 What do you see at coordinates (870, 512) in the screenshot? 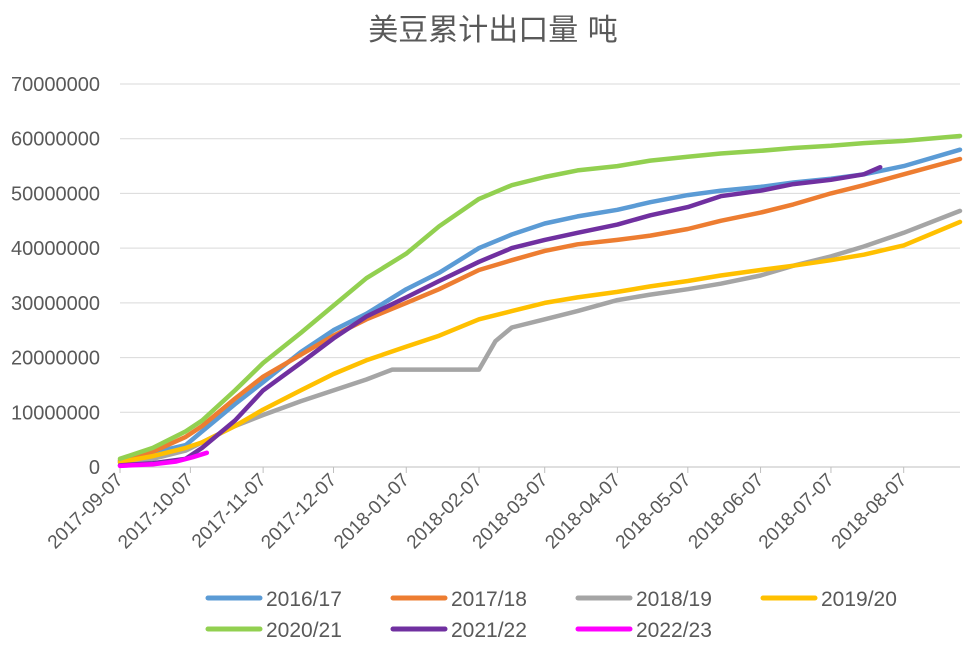
I see `x-tick-label: 2018-08-07` at bounding box center [870, 512].